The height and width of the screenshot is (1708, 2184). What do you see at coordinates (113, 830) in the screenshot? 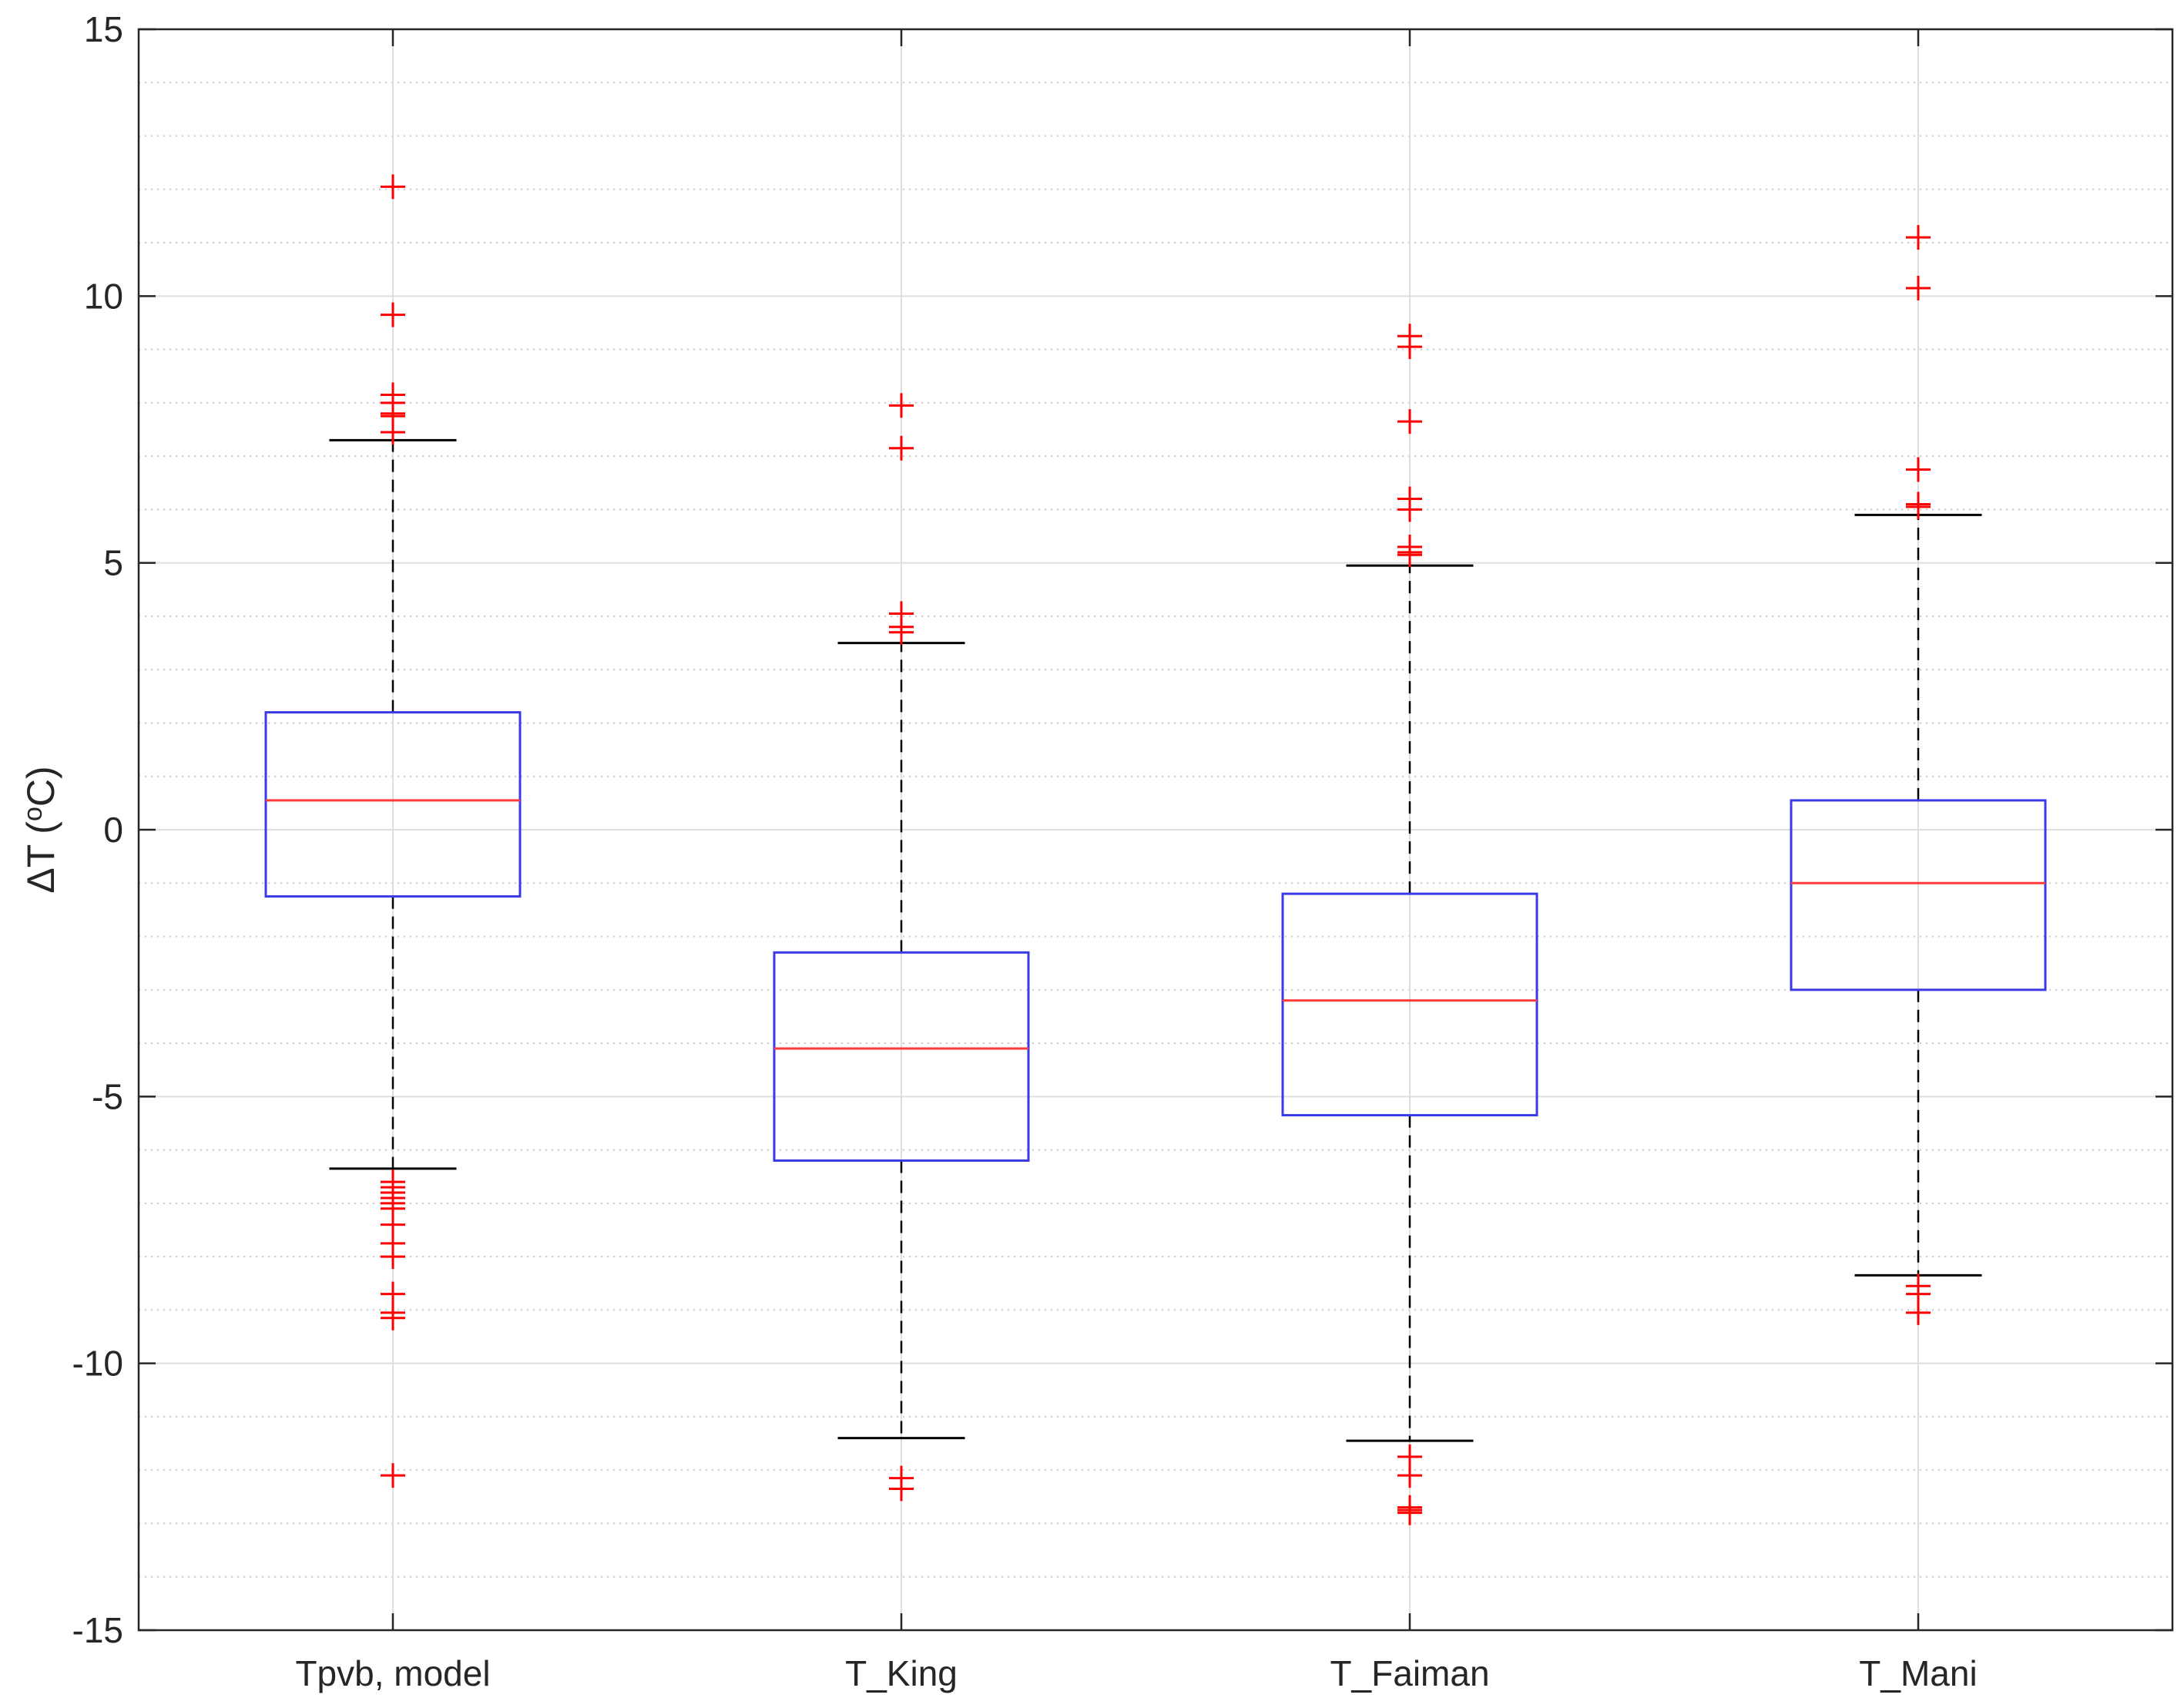
I see `y-tick-label: 0` at bounding box center [113, 830].